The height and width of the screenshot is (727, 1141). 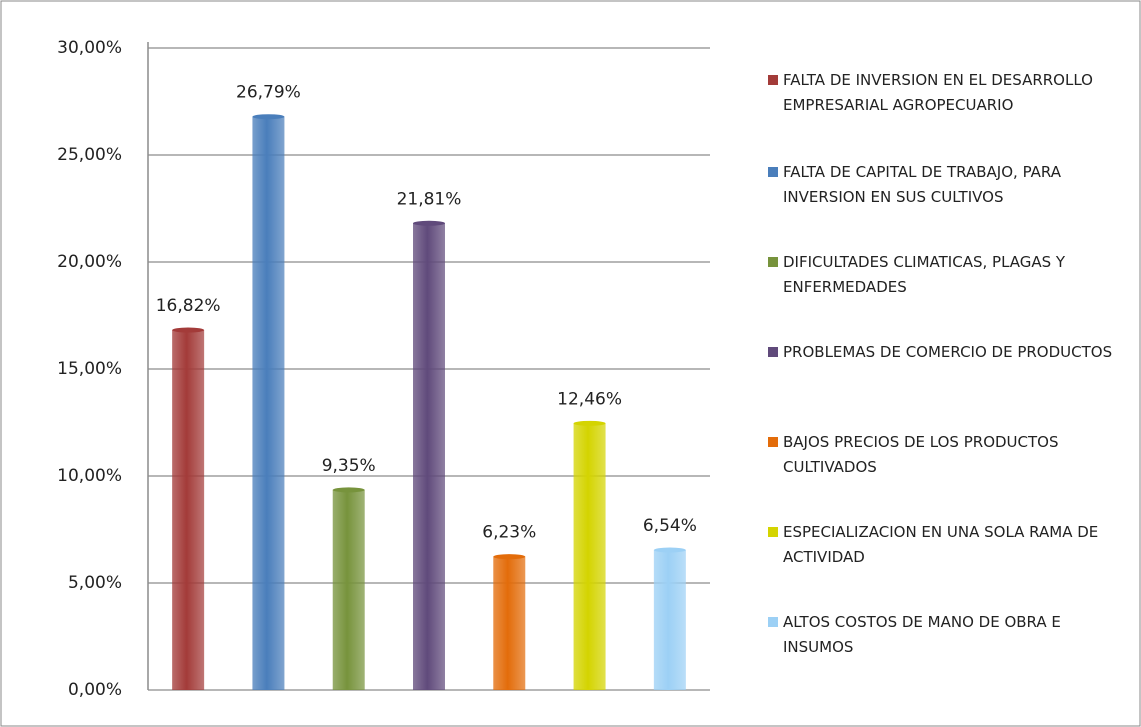 What do you see at coordinates (589, 399) in the screenshot?
I see `data-label: 12,46%` at bounding box center [589, 399].